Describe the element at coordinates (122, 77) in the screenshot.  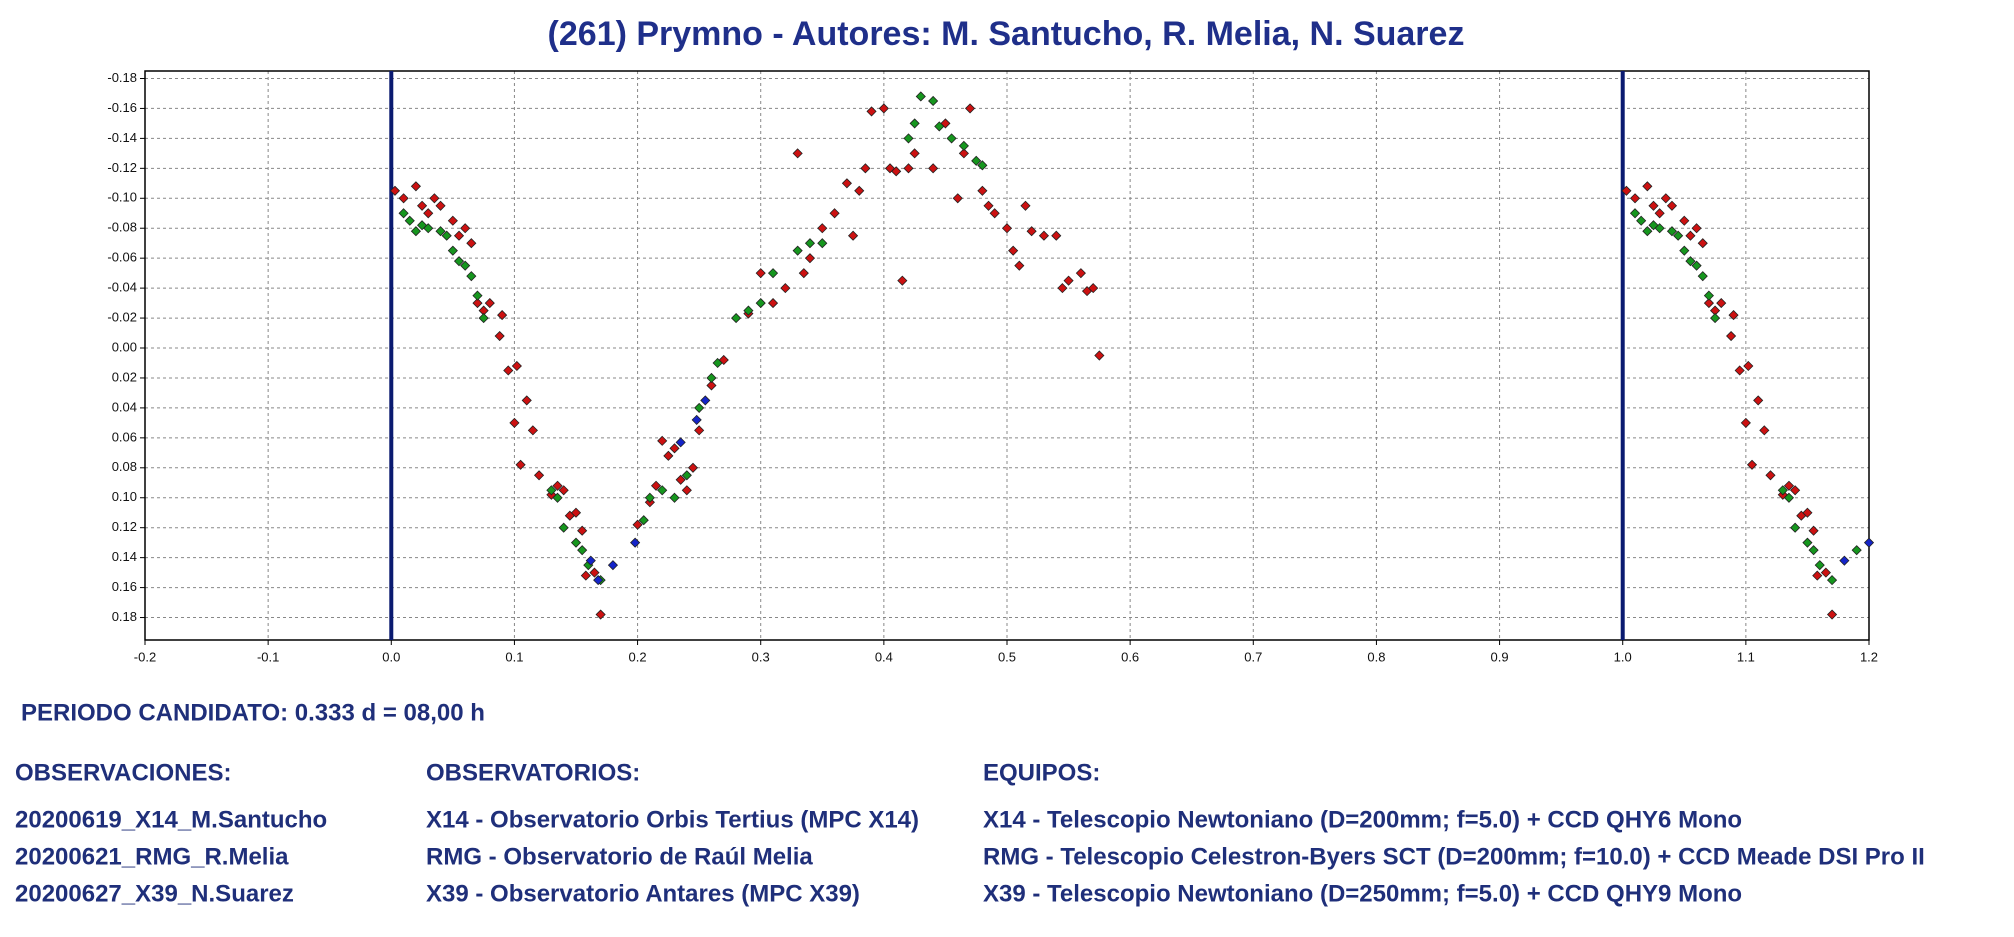
I see `y-tick-label: -0.18` at that location.